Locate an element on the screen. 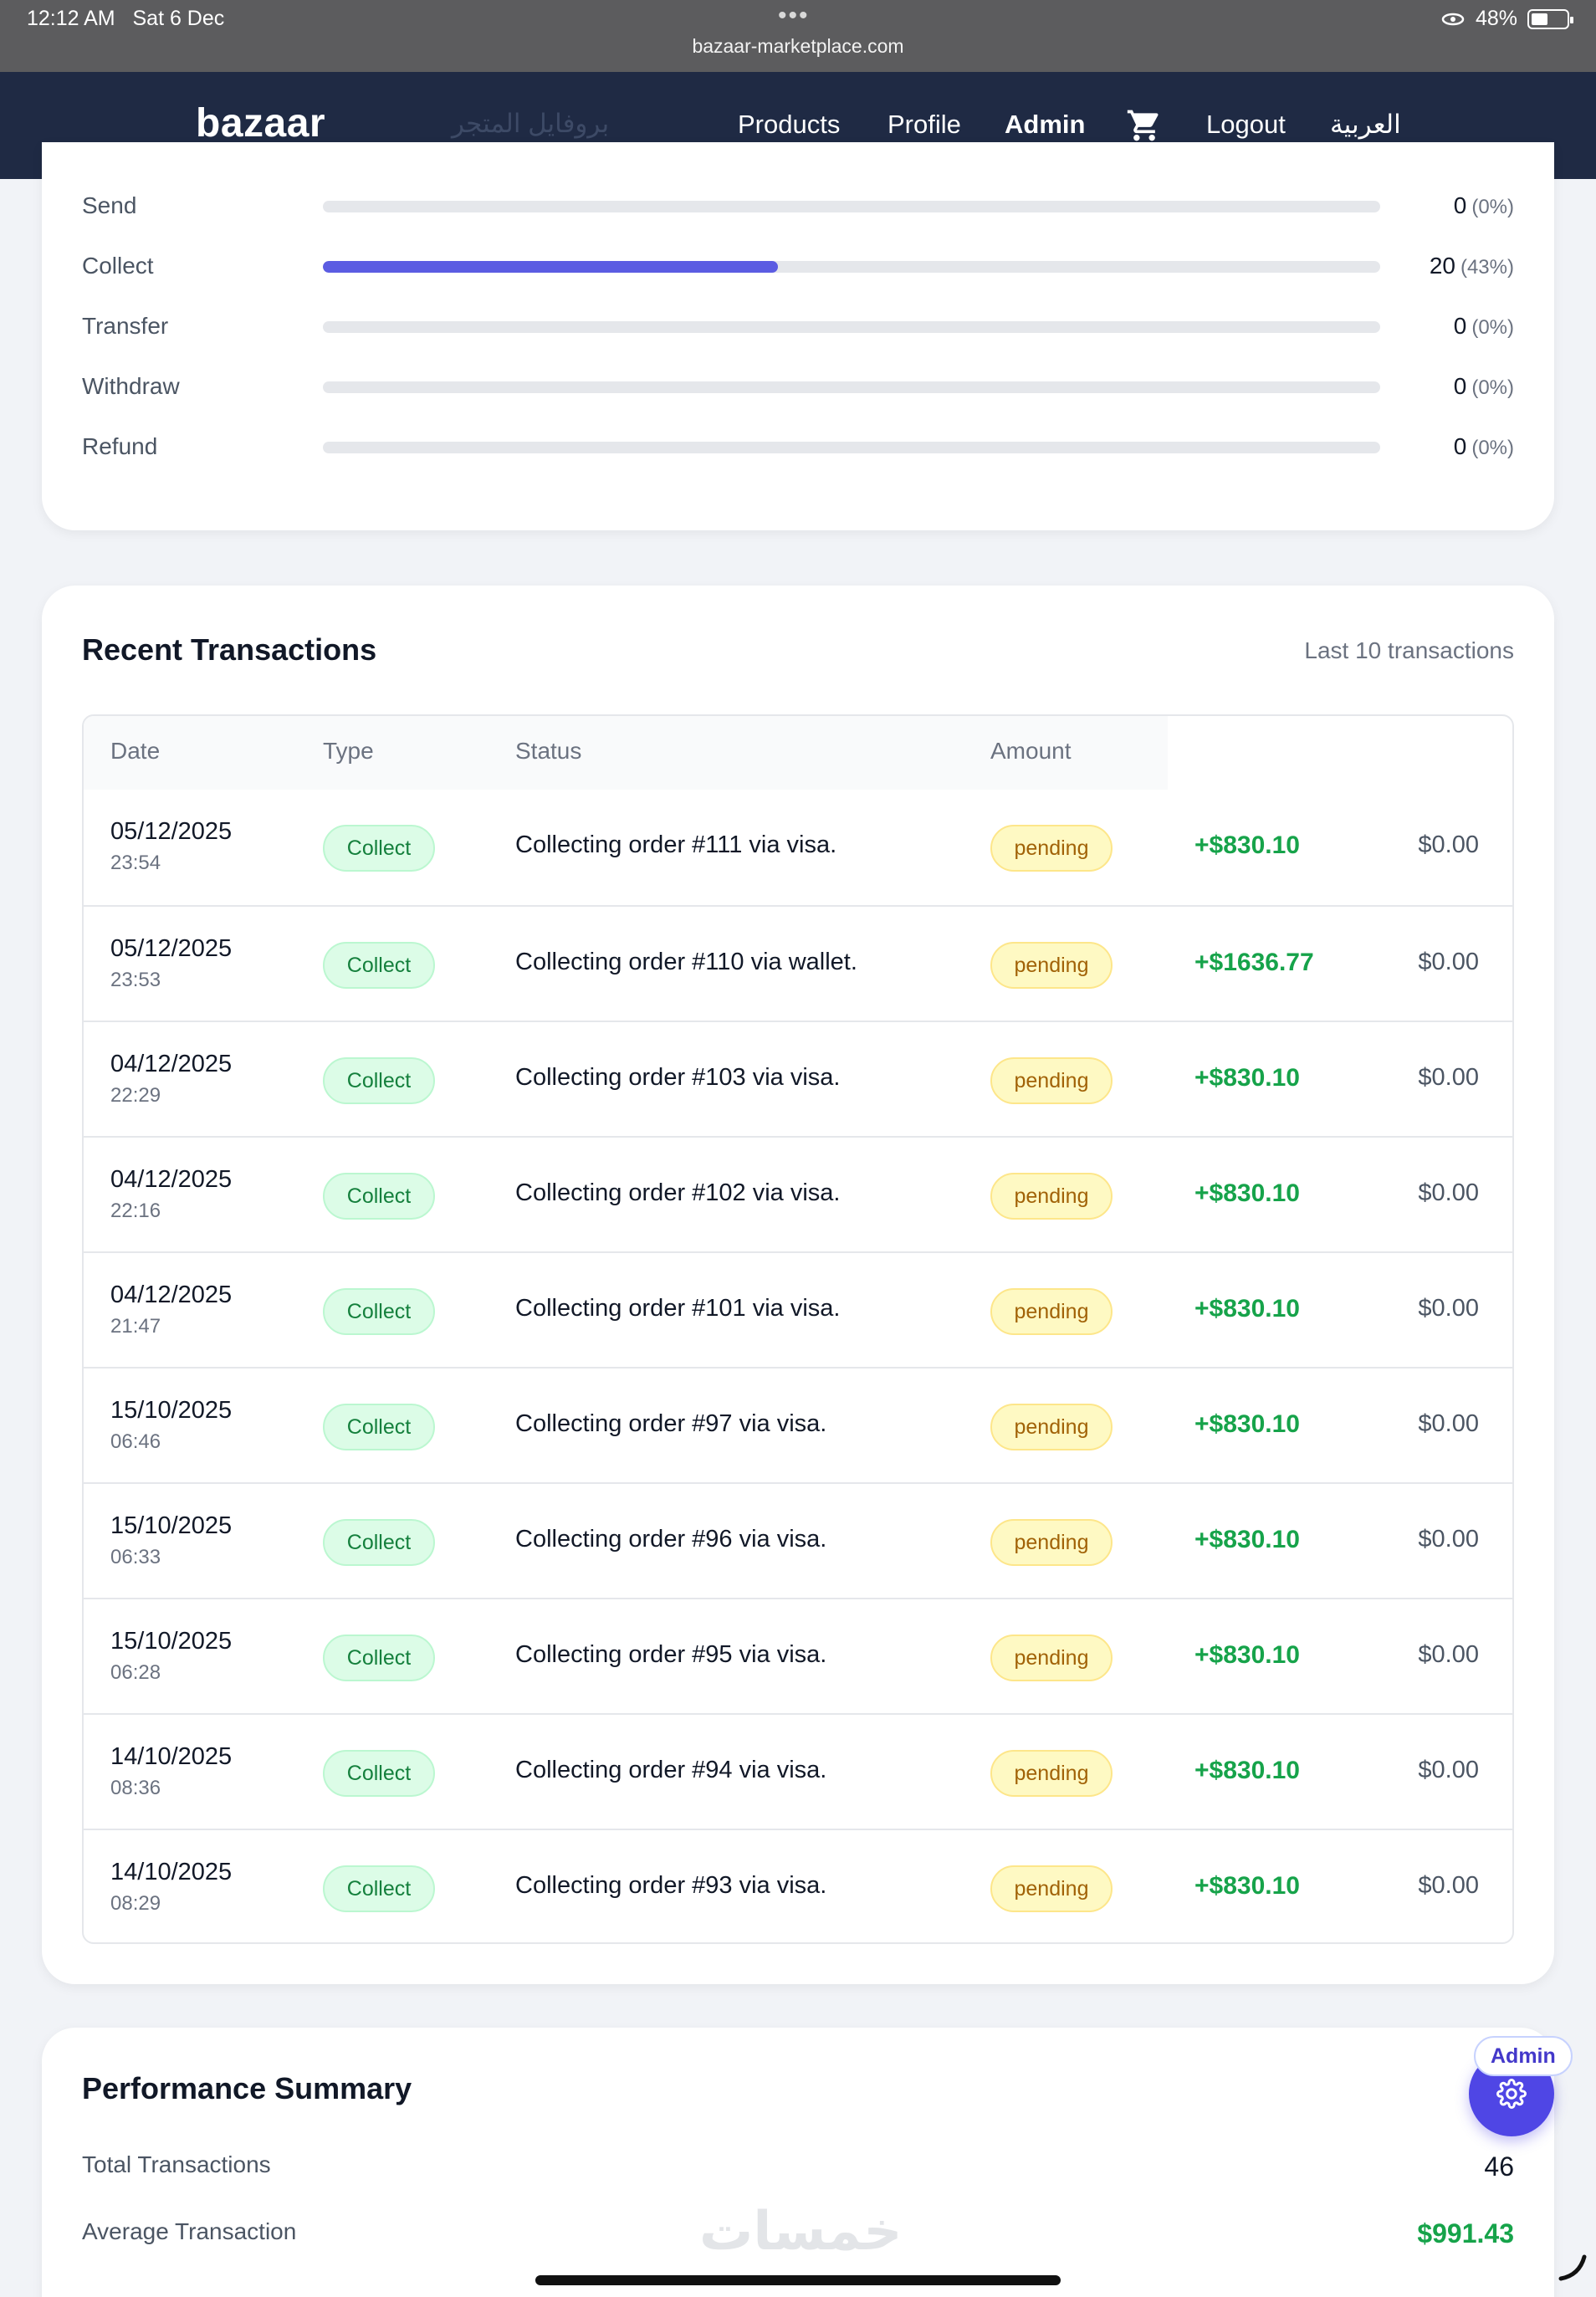 This screenshot has width=1596, height=2297. cart-icon is located at coordinates (1145, 125).